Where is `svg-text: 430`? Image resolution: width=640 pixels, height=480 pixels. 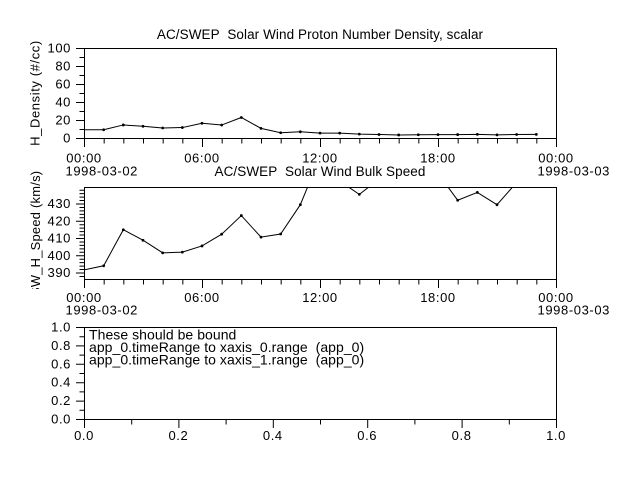 svg-text: 430 is located at coordinates (60, 203).